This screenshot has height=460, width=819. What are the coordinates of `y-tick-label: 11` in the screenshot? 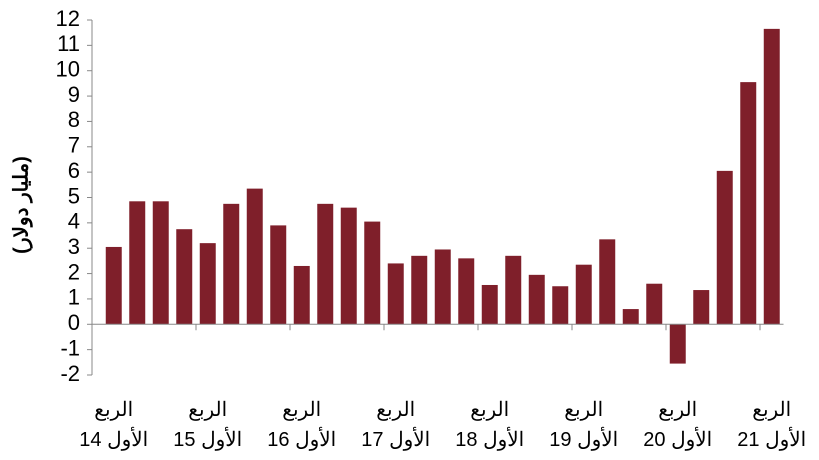 It's located at (68, 43).